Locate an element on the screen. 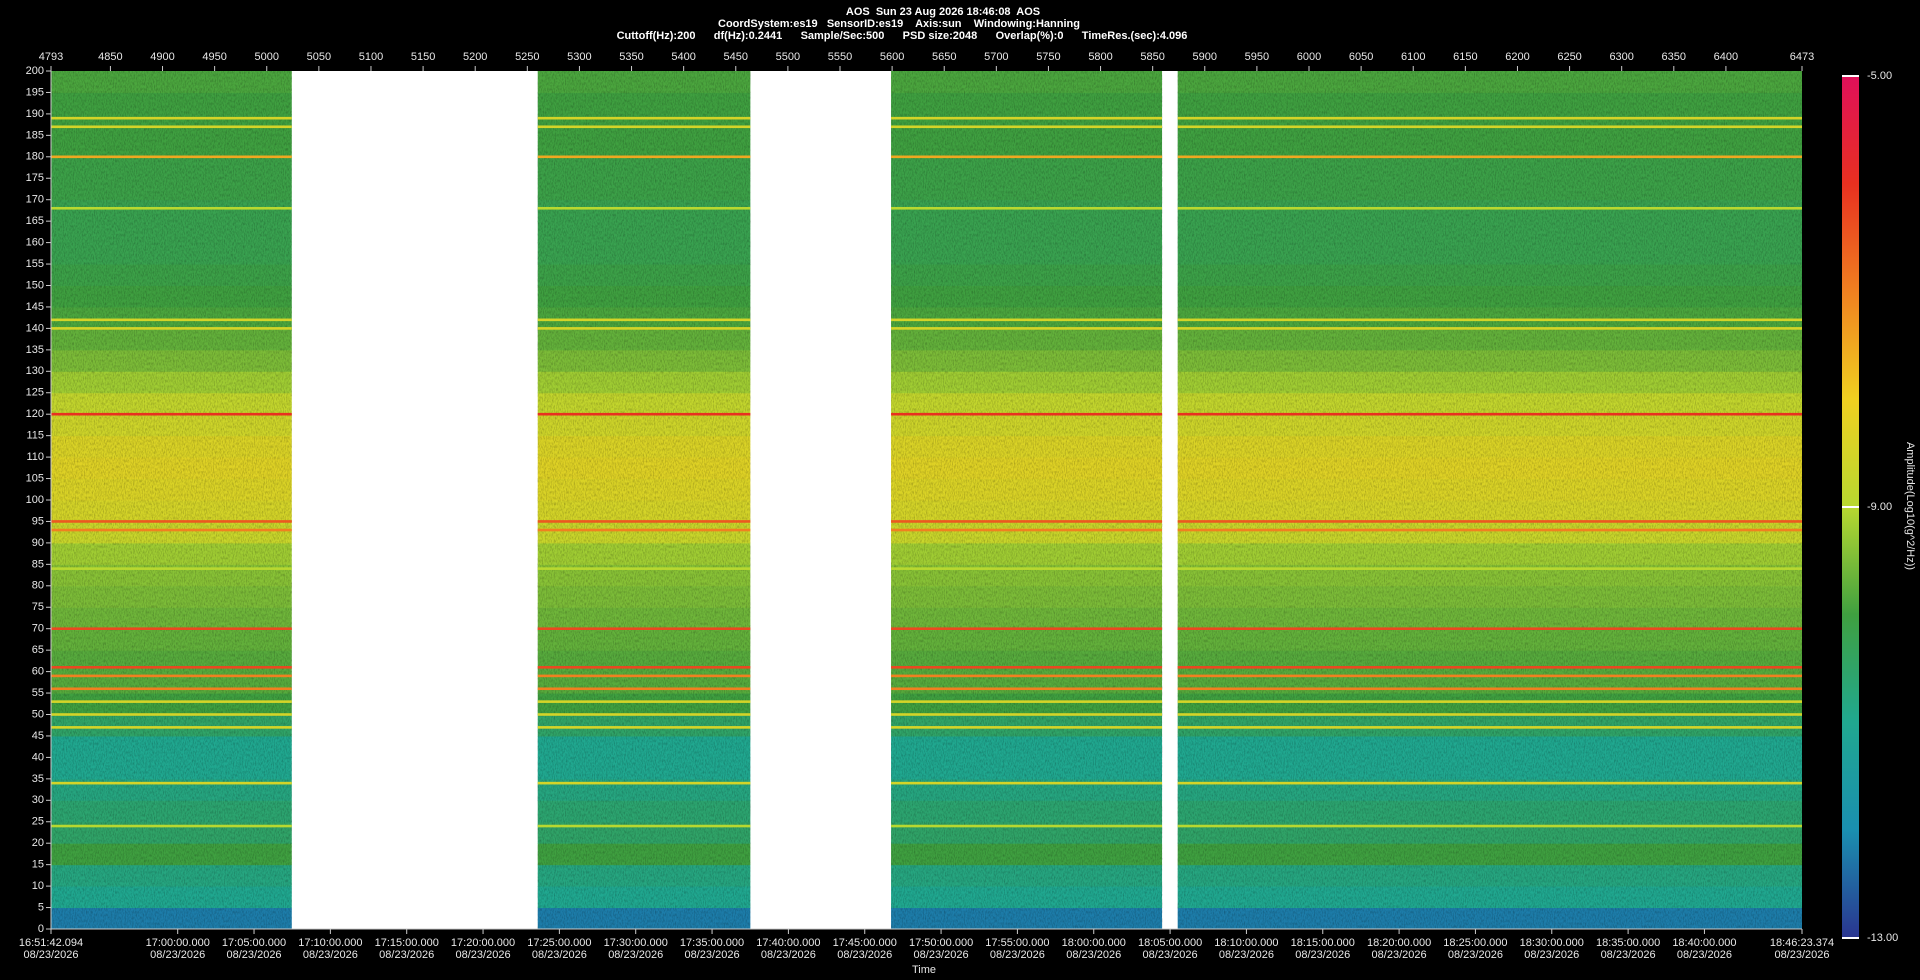  y-tick-label: 110 is located at coordinates (35, 457).